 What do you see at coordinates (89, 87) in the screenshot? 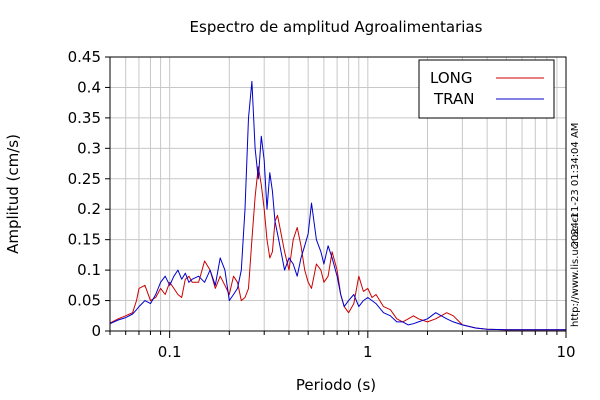
I see `y-tick-label: 0.4` at bounding box center [89, 87].